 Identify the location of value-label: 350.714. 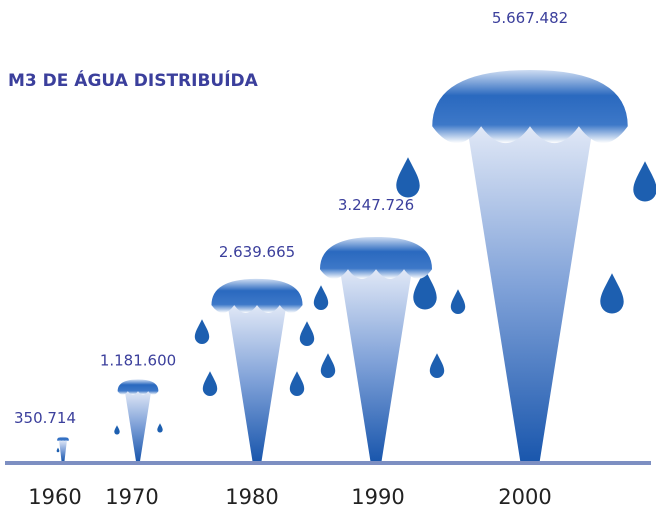
(45, 418).